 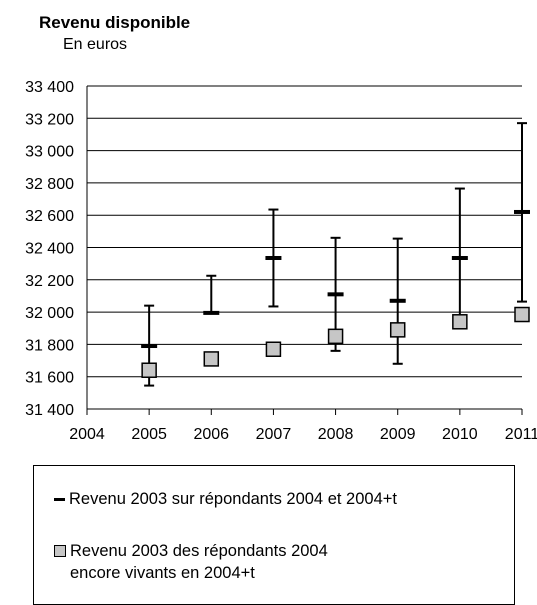 What do you see at coordinates (87, 434) in the screenshot?
I see `x-tick-label: 2004` at bounding box center [87, 434].